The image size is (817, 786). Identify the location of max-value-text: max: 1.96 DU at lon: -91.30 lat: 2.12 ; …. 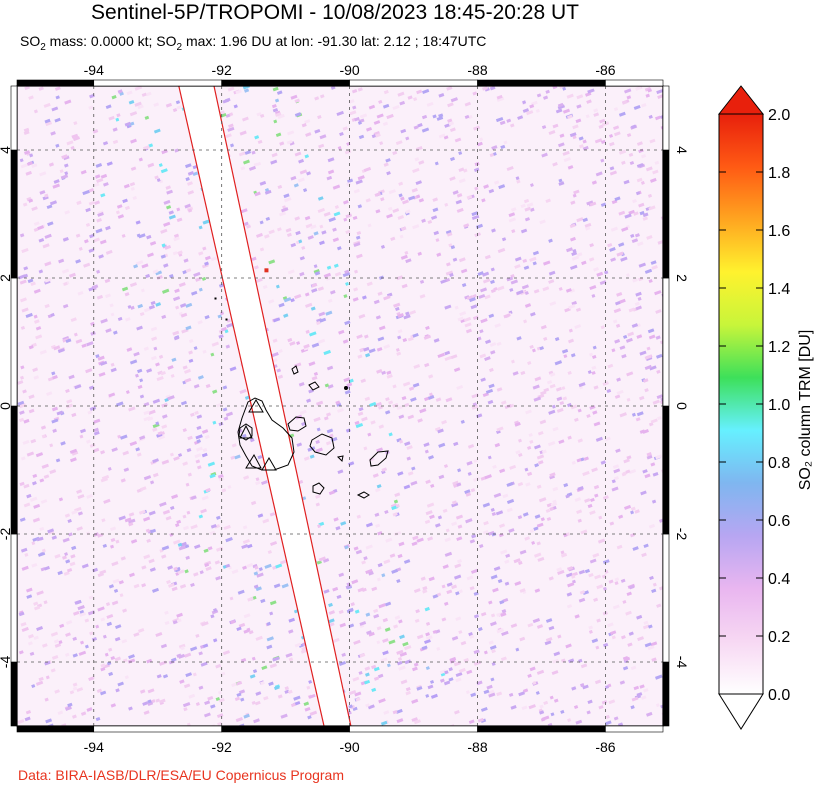
(334, 41).